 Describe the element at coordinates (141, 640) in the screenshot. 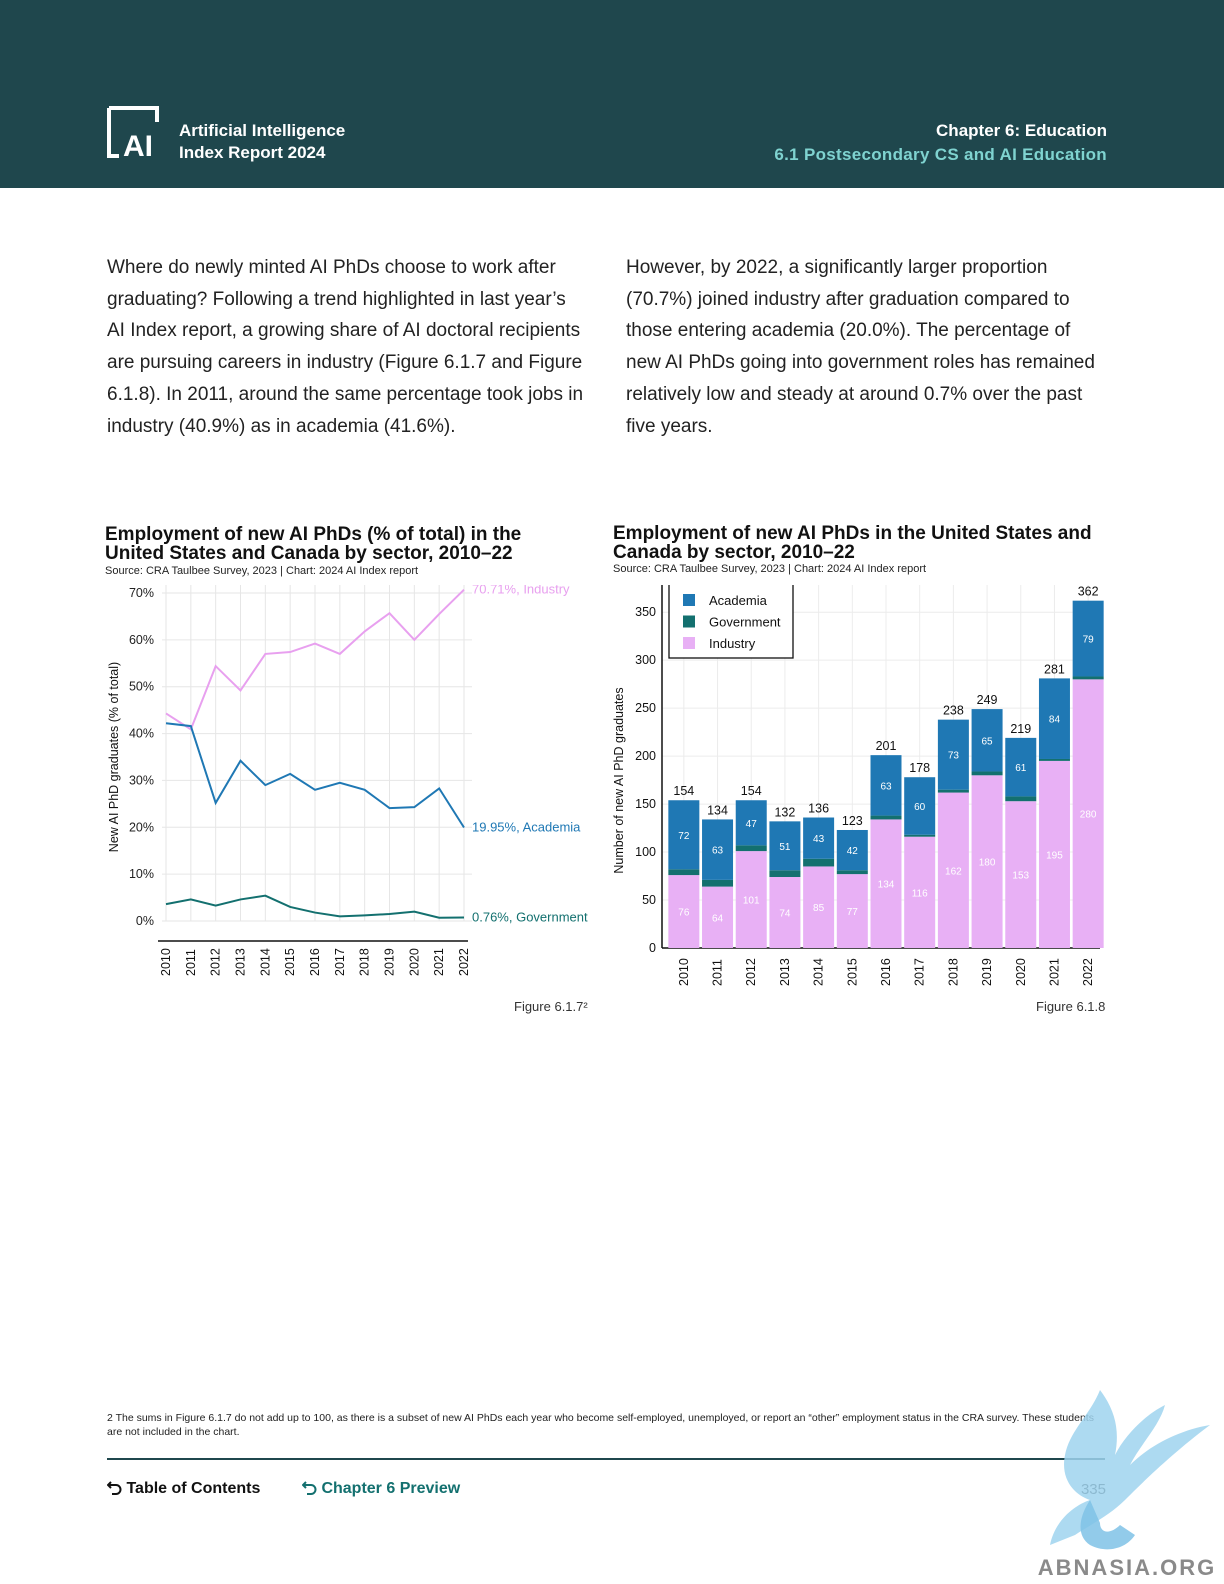

I see `line-chart-y-tick-label: 60%` at that location.